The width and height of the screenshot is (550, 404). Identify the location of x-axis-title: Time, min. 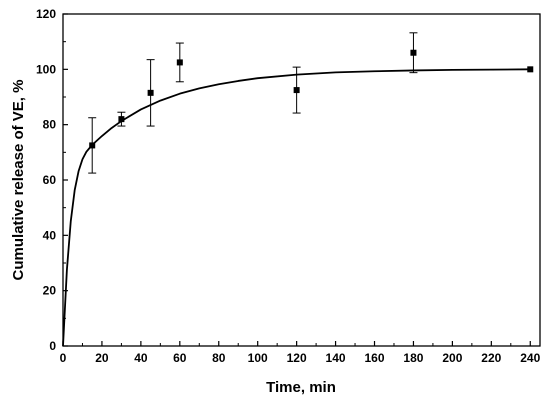
(301, 387).